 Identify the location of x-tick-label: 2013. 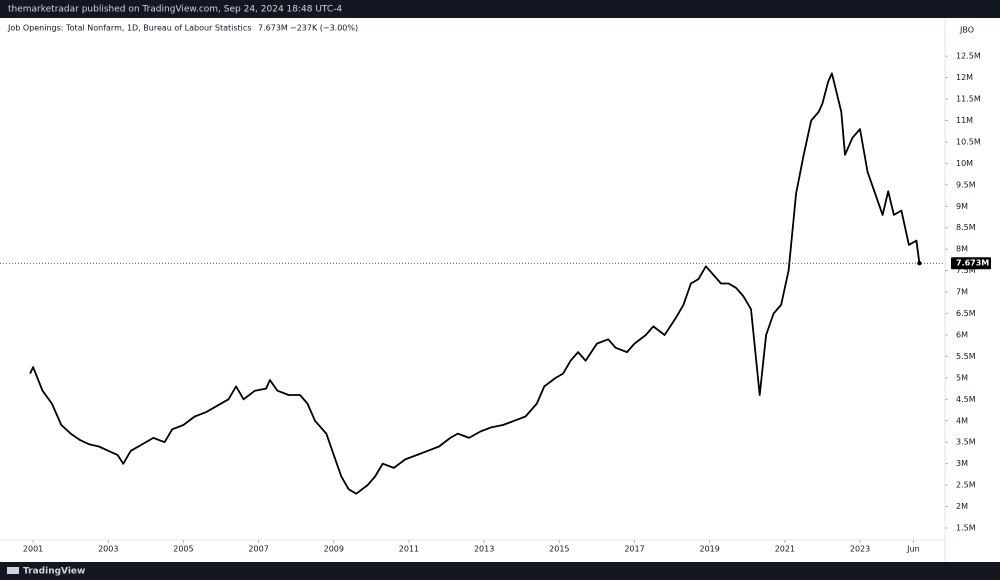
(484, 549).